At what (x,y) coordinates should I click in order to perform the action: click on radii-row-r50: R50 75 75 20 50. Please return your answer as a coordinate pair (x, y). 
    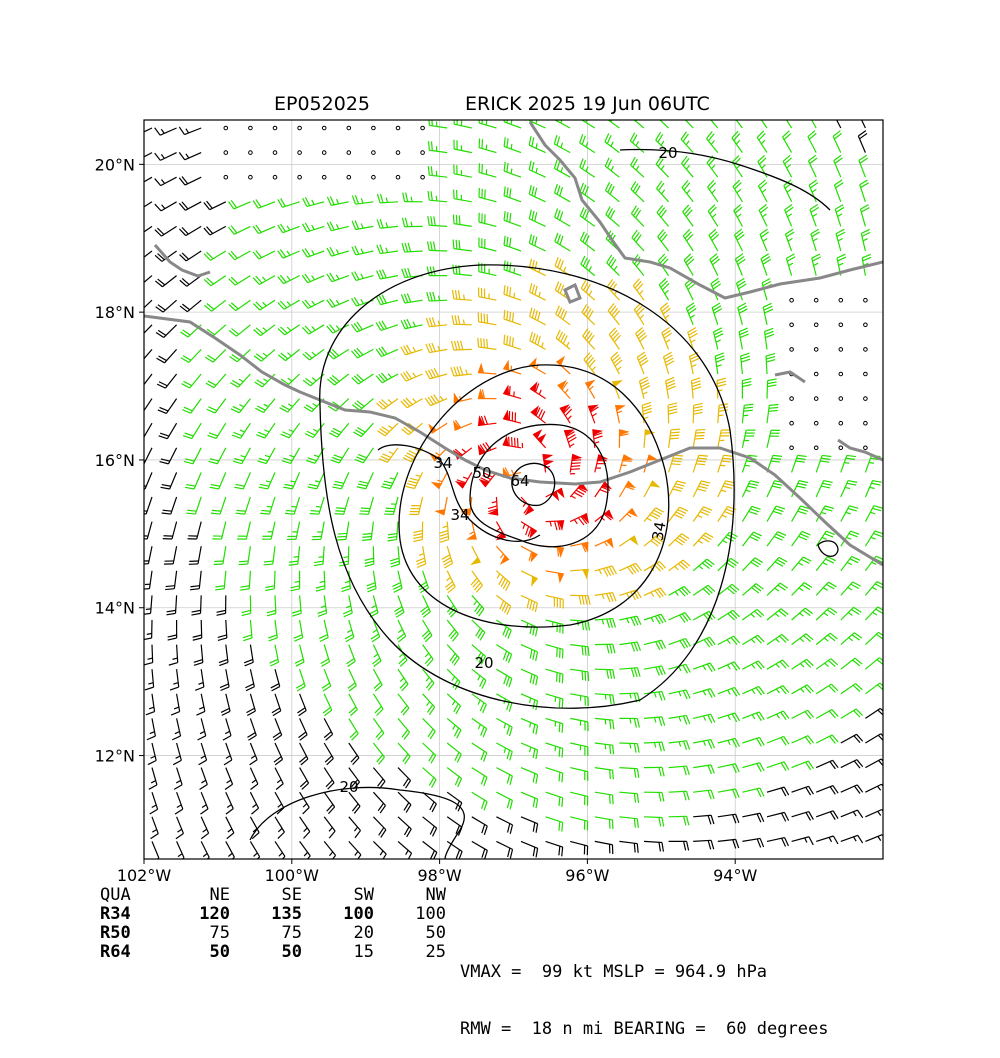
    Looking at the image, I should click on (273, 933).